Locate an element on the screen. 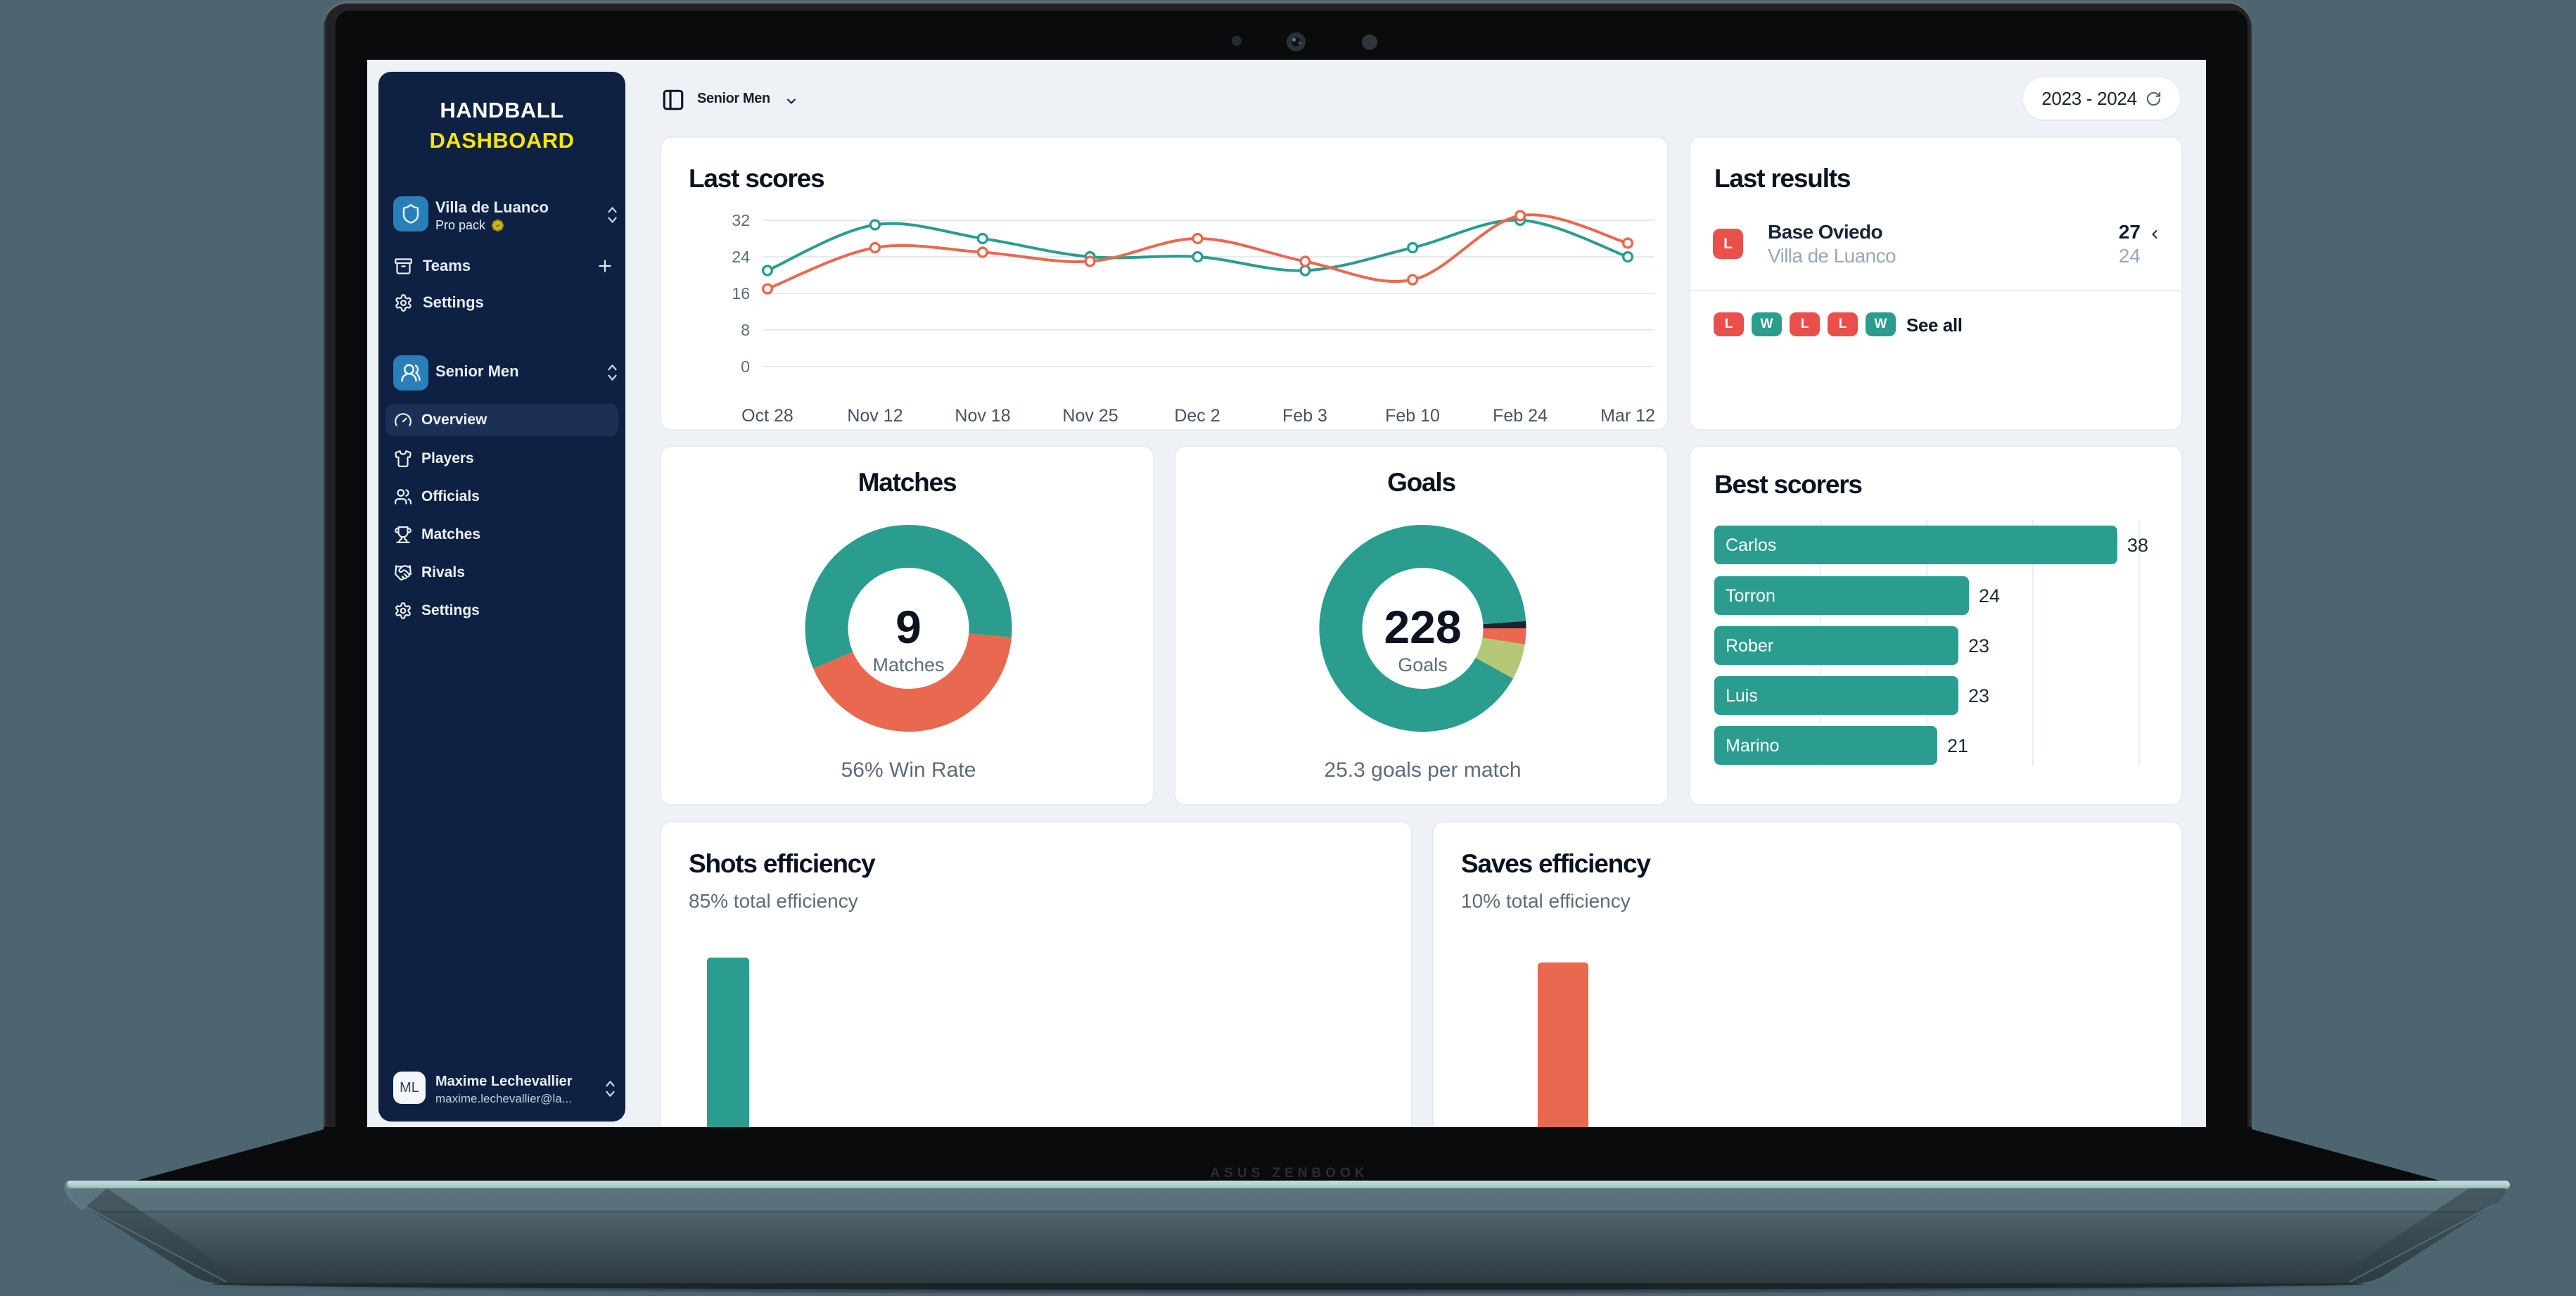 This screenshot has height=1296, width=2576. svg-text: Torron is located at coordinates (1750, 596).